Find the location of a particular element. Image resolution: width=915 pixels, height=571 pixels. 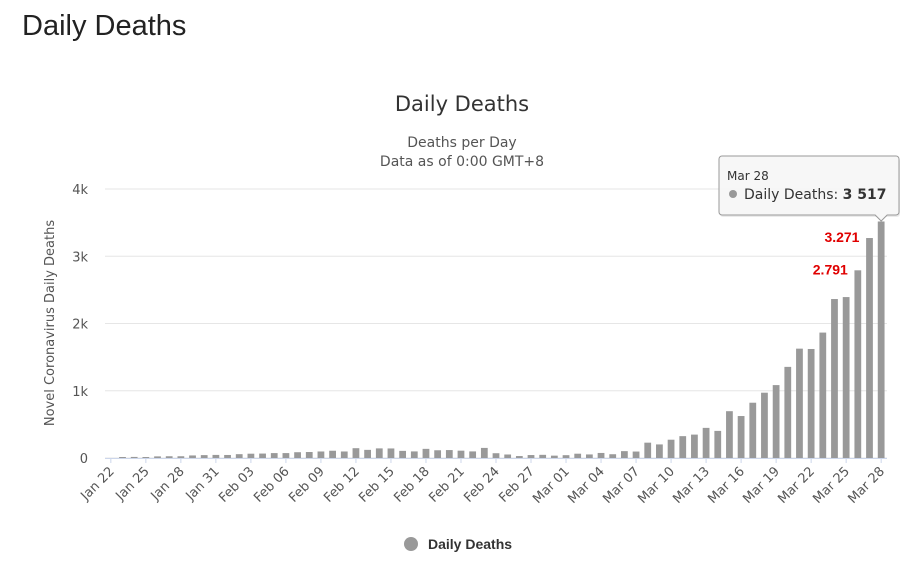

x-tick-label: Mar 13 is located at coordinates (691, 485).